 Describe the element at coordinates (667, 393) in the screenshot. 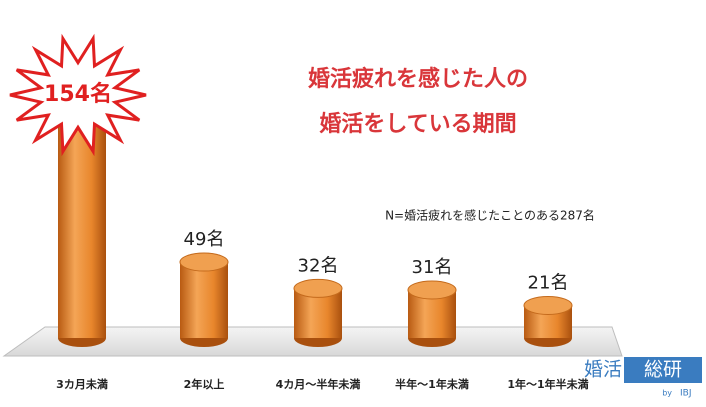

I see `logo-by: by` at that location.